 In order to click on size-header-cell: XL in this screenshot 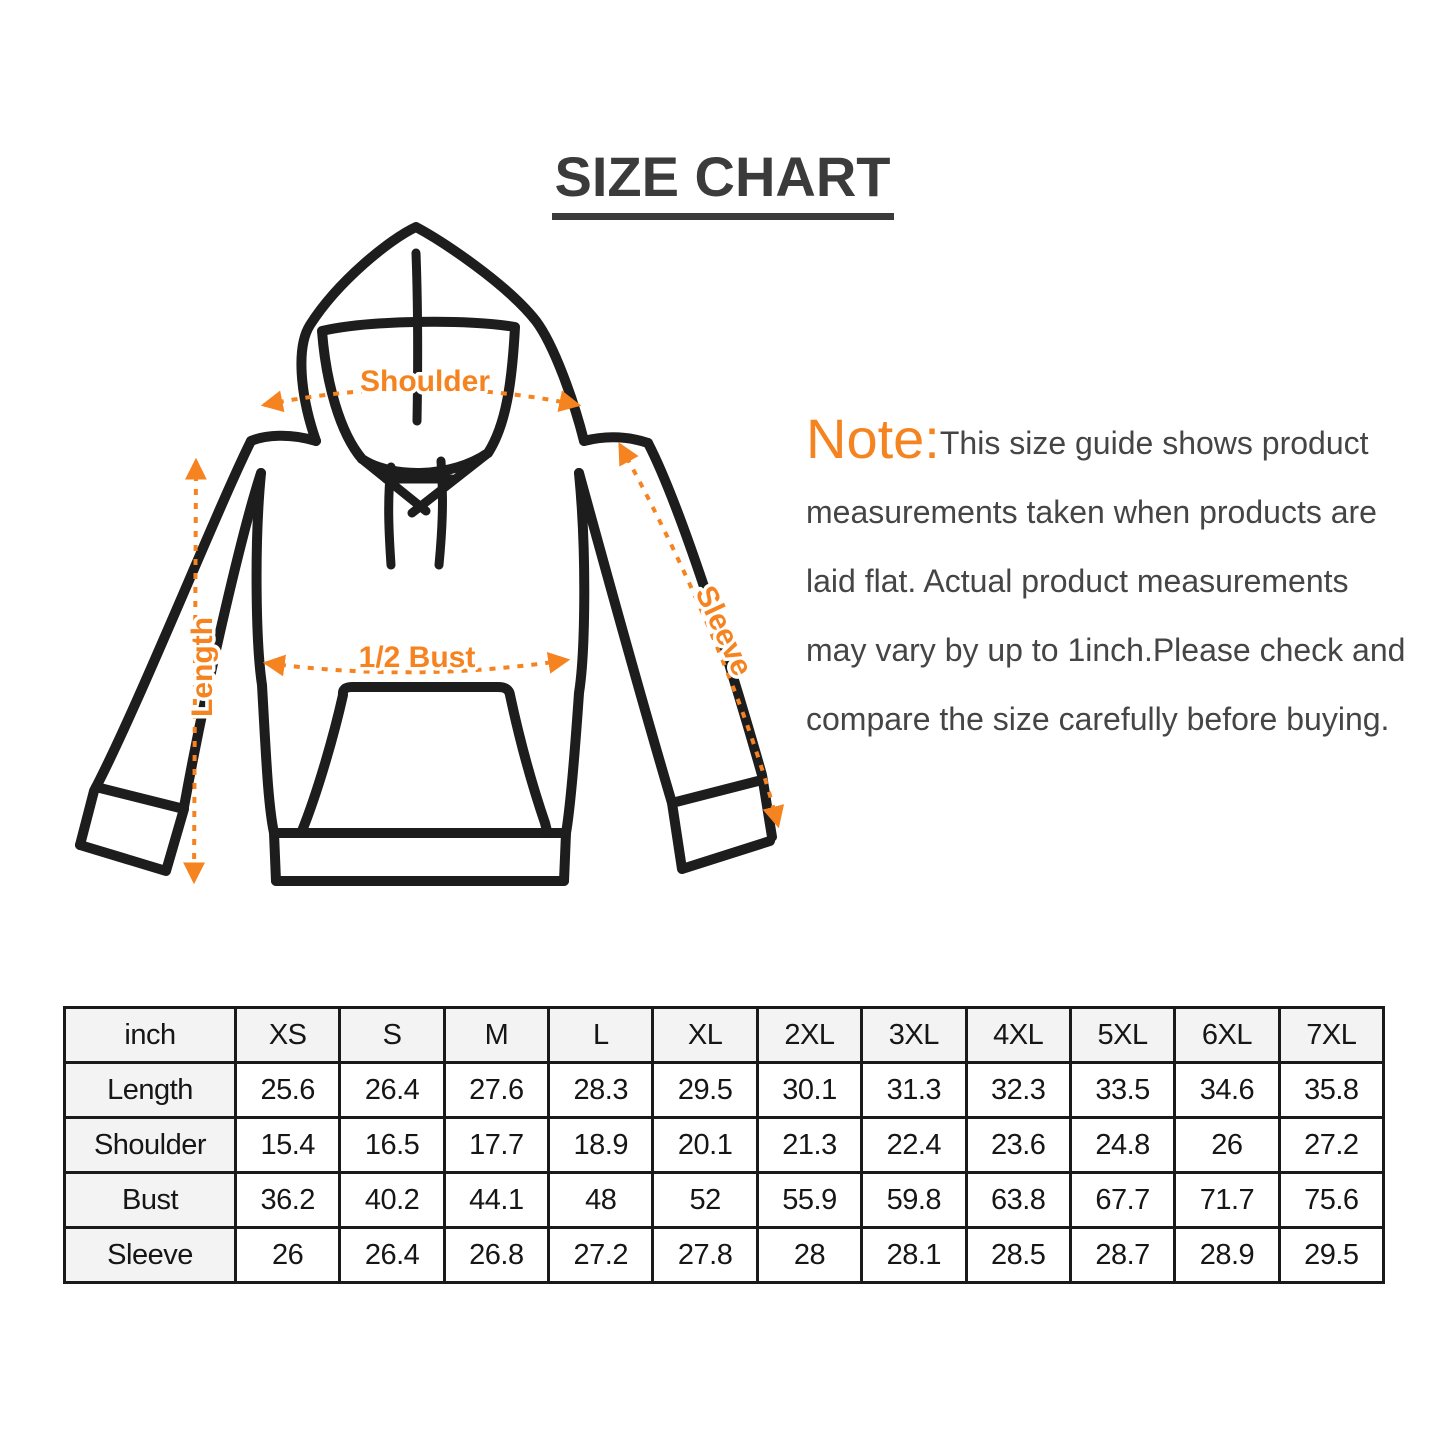, I will do `click(705, 1035)`.